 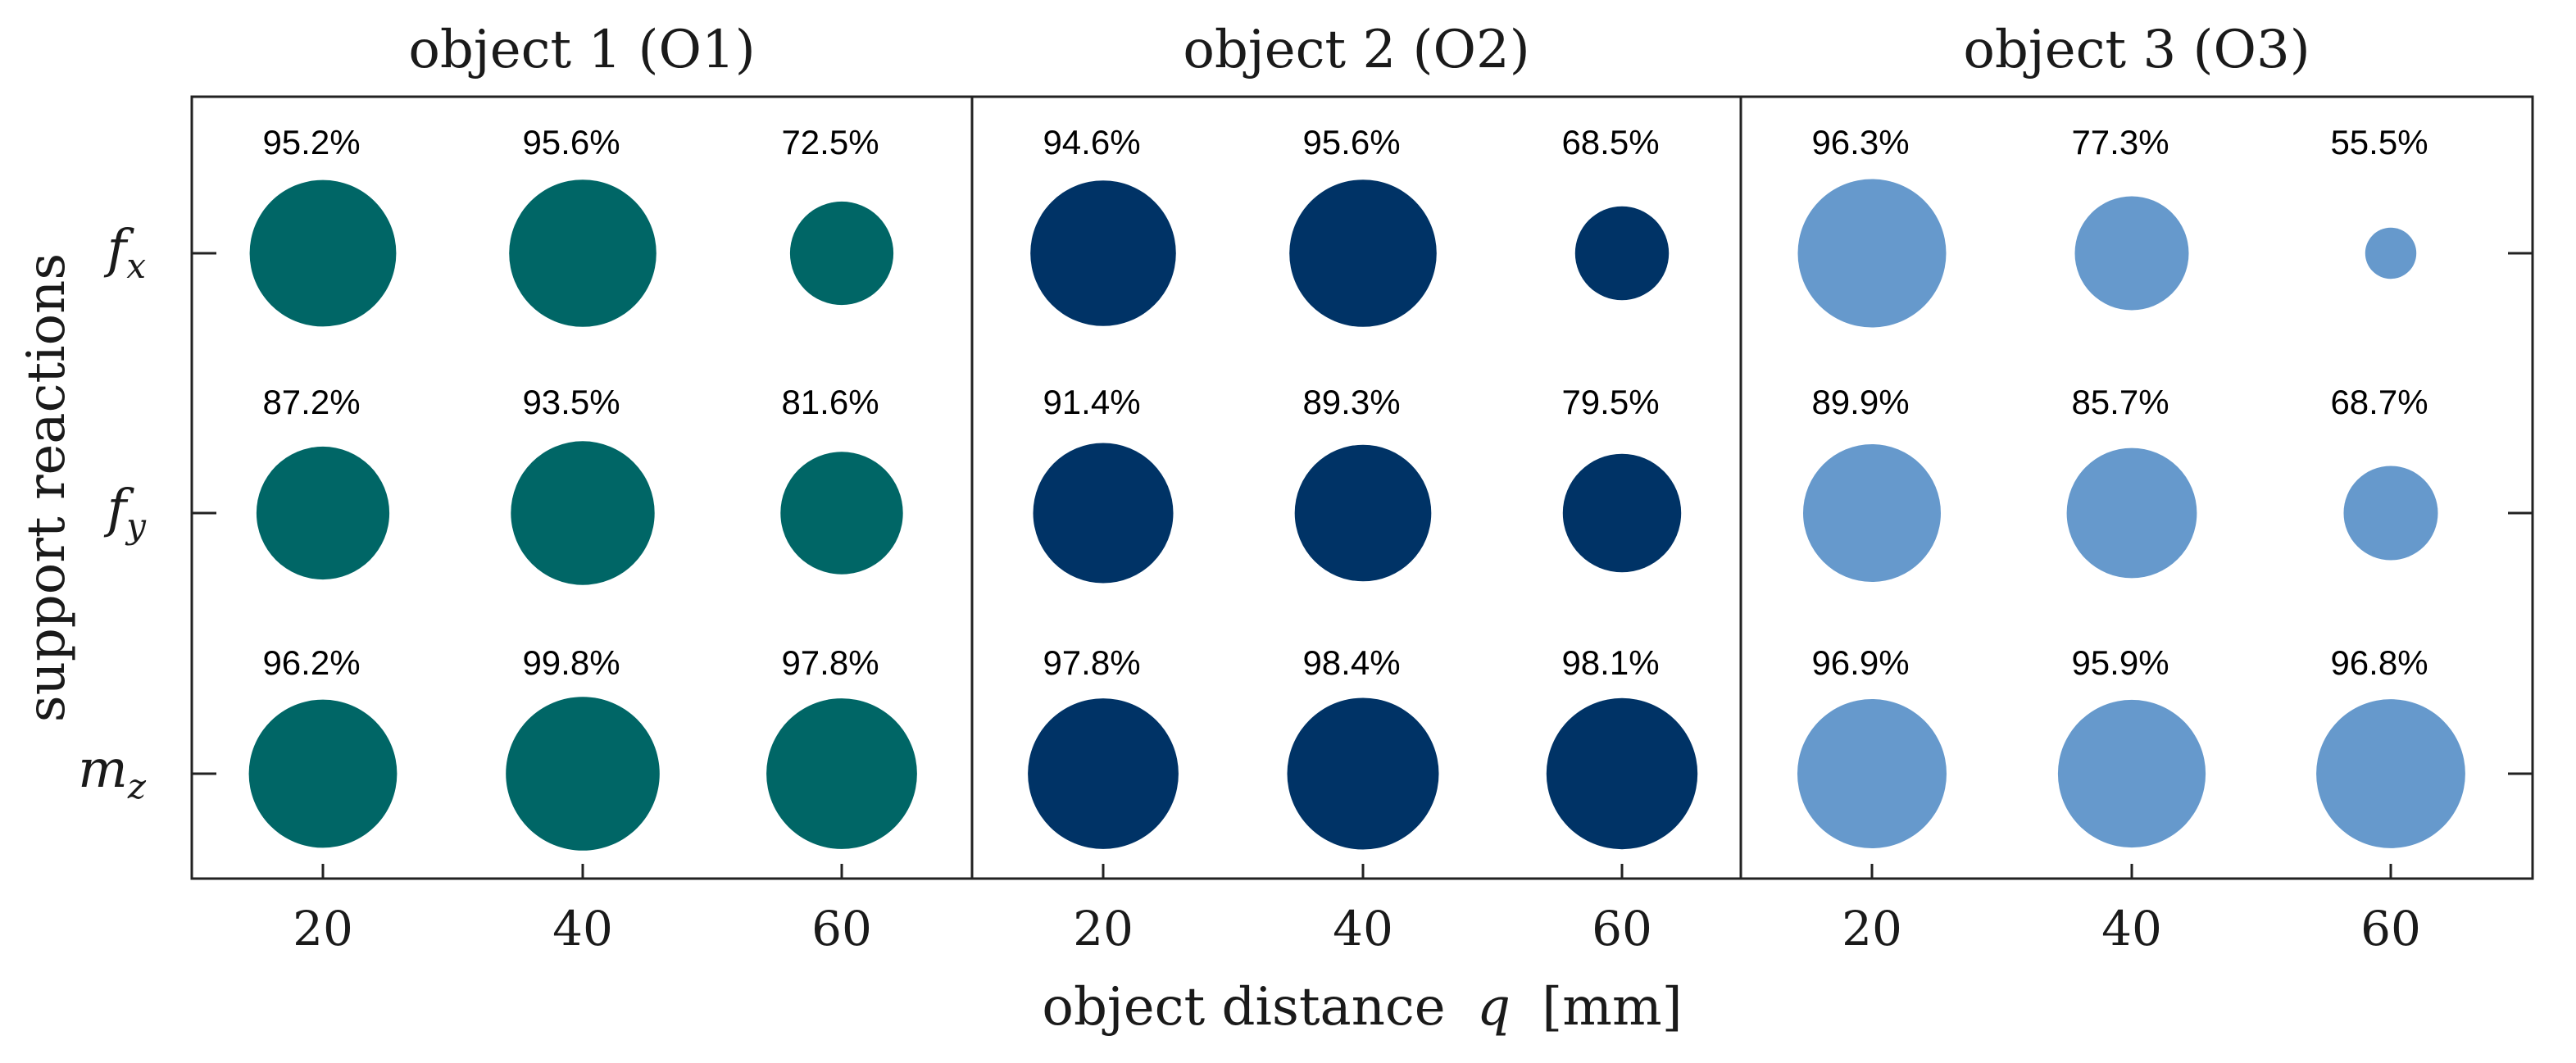 I want to click on x-axis-label: object distance q [mm], so click(x=1362, y=1007).